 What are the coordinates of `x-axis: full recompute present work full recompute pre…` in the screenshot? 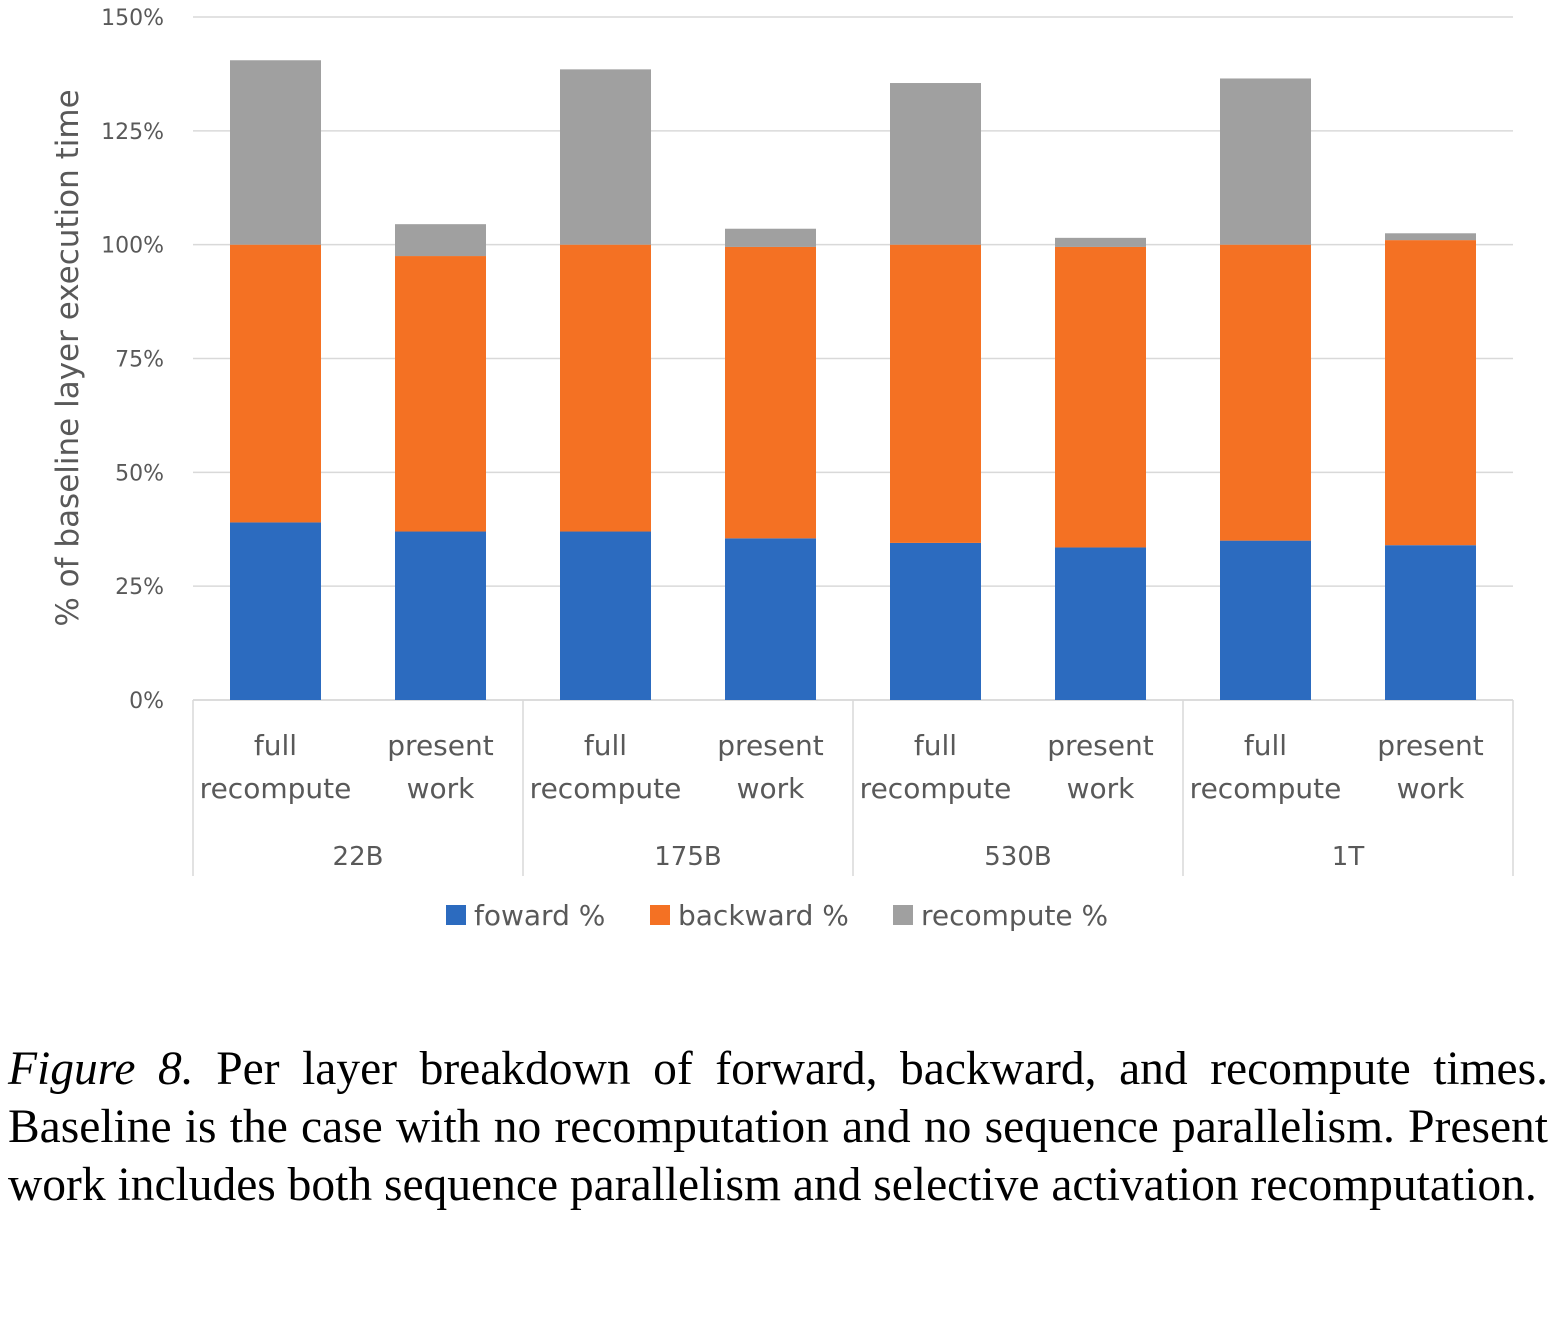 It's located at (853, 788).